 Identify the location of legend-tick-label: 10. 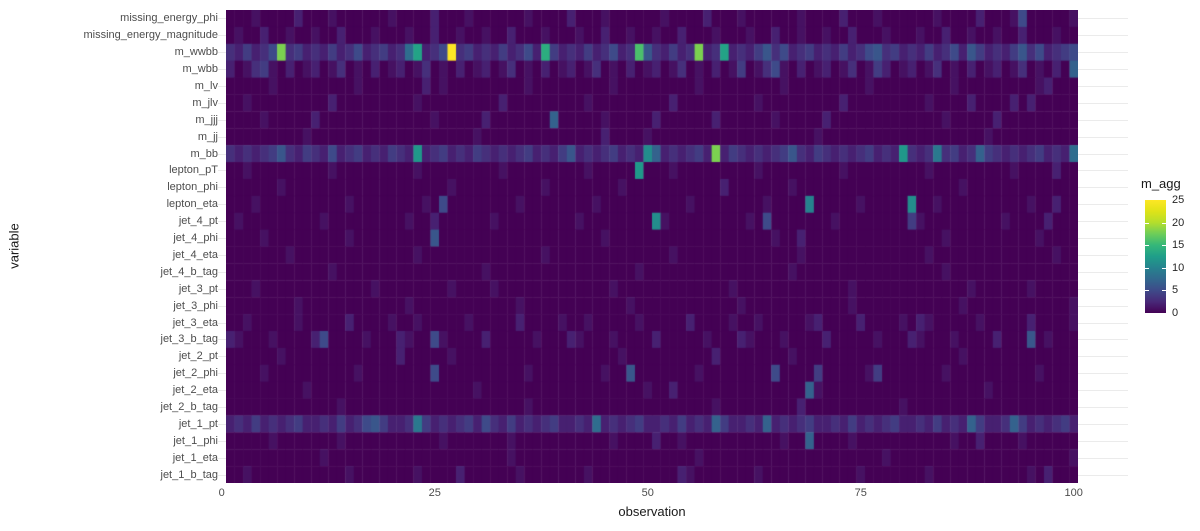
(1178, 267).